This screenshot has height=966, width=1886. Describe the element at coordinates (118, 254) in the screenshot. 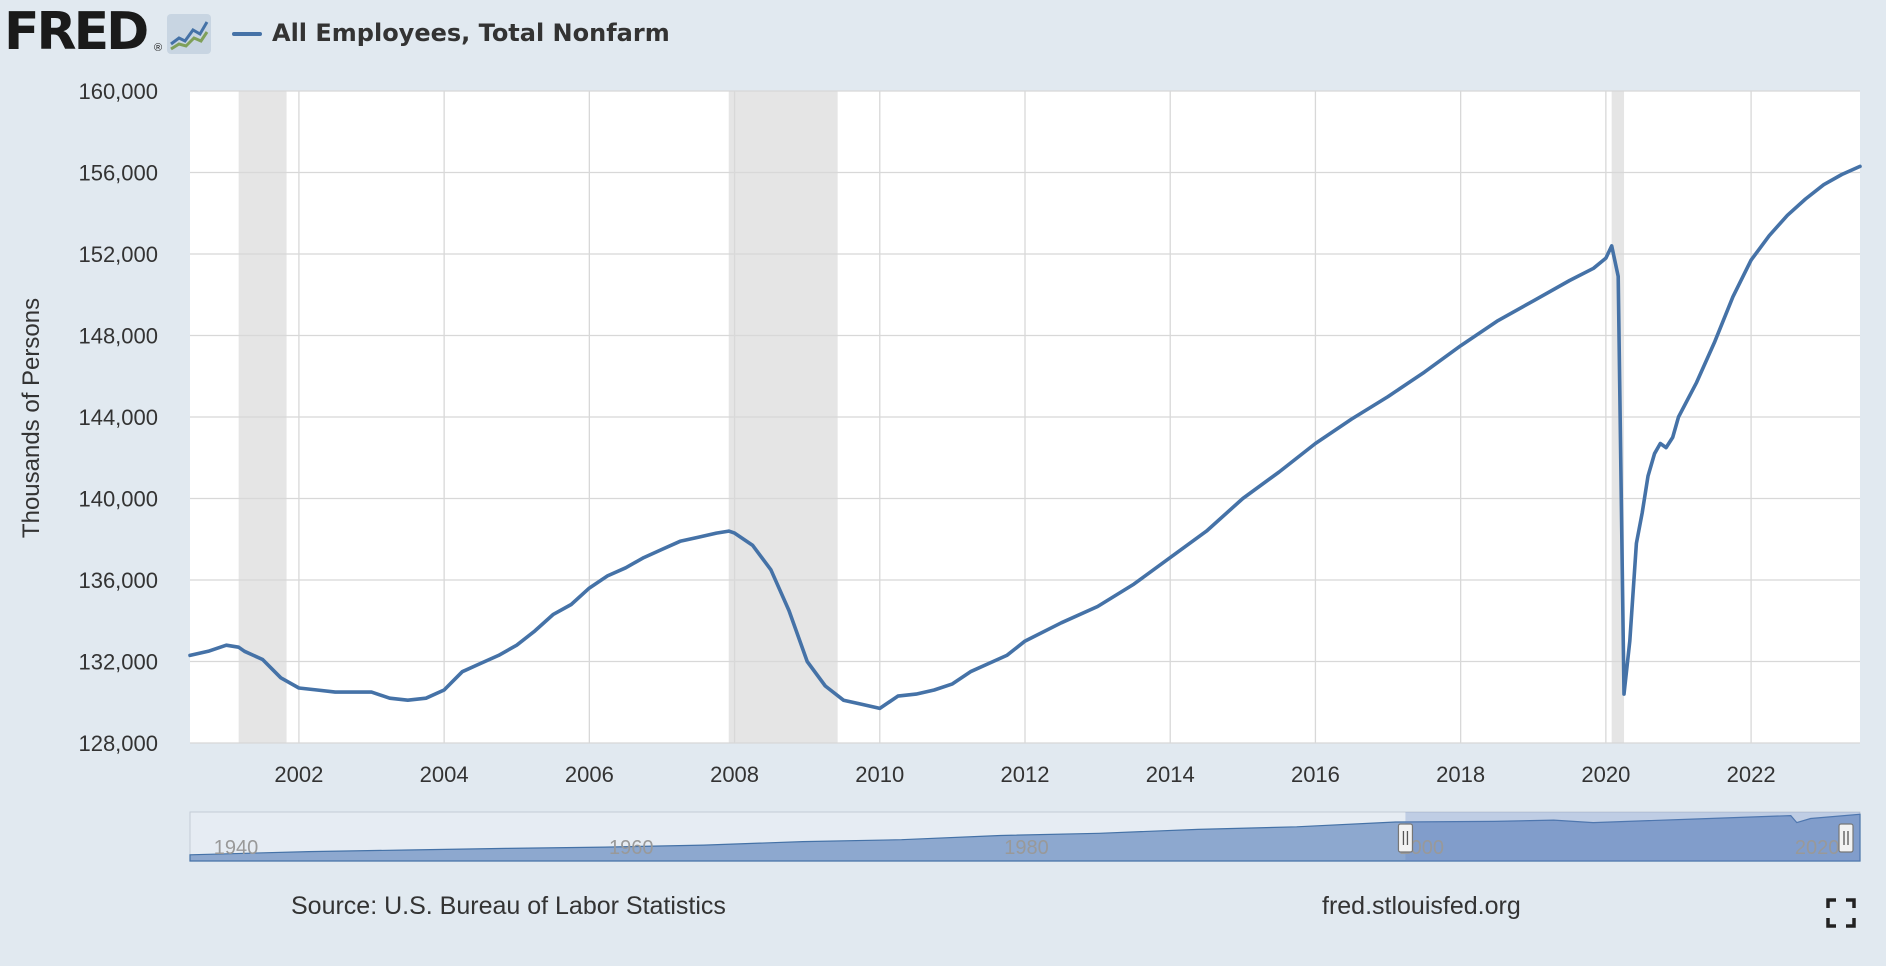

I see `y-tick-label: 152,000` at that location.